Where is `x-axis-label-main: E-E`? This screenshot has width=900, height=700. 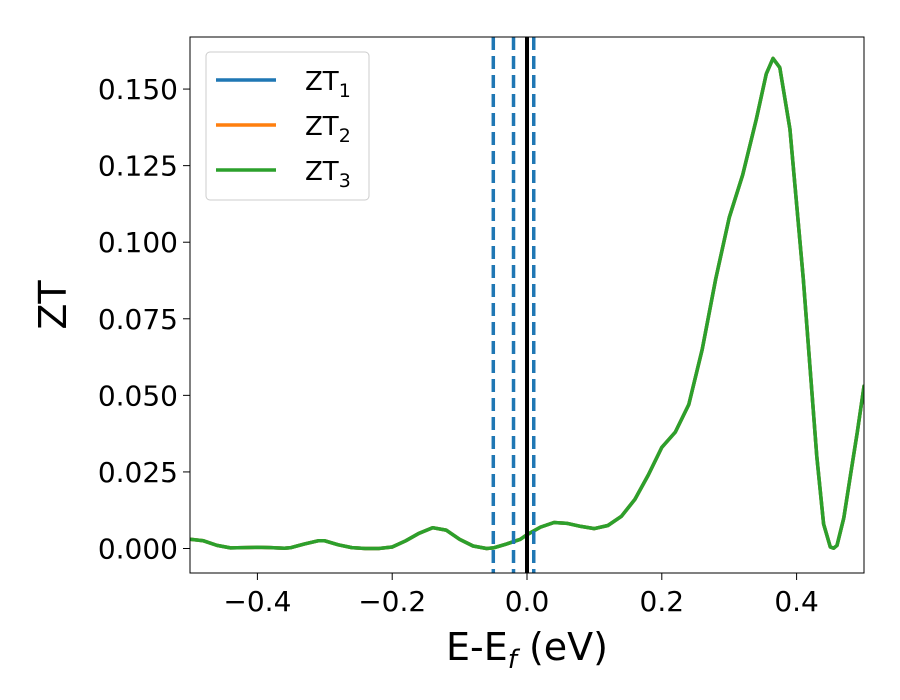
x-axis-label-main: E-E is located at coordinates (477, 647).